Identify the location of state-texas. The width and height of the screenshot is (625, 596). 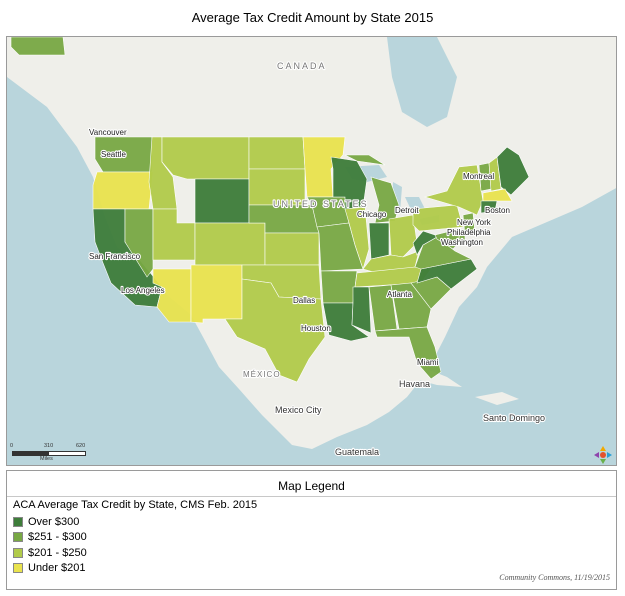
(275, 330).